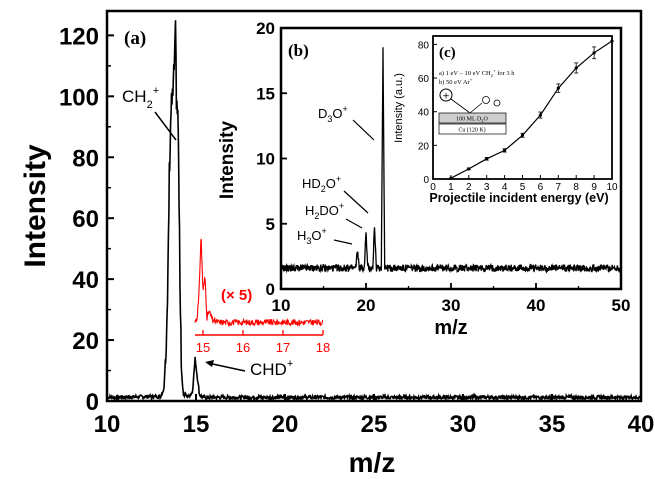  I want to click on annotation-ch2: CH2+, so click(140, 98).